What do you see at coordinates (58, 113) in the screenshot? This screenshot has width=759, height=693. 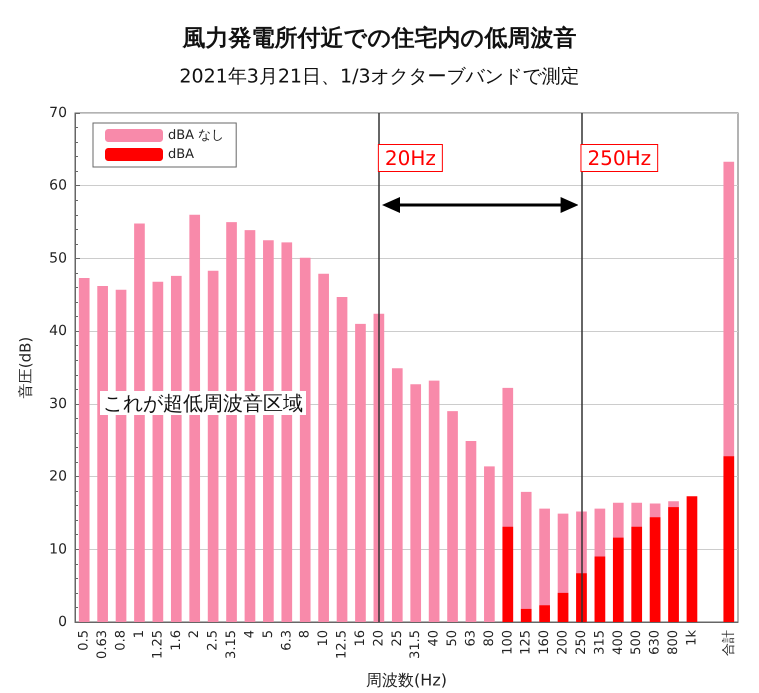 I see `y-tick-label: 70` at bounding box center [58, 113].